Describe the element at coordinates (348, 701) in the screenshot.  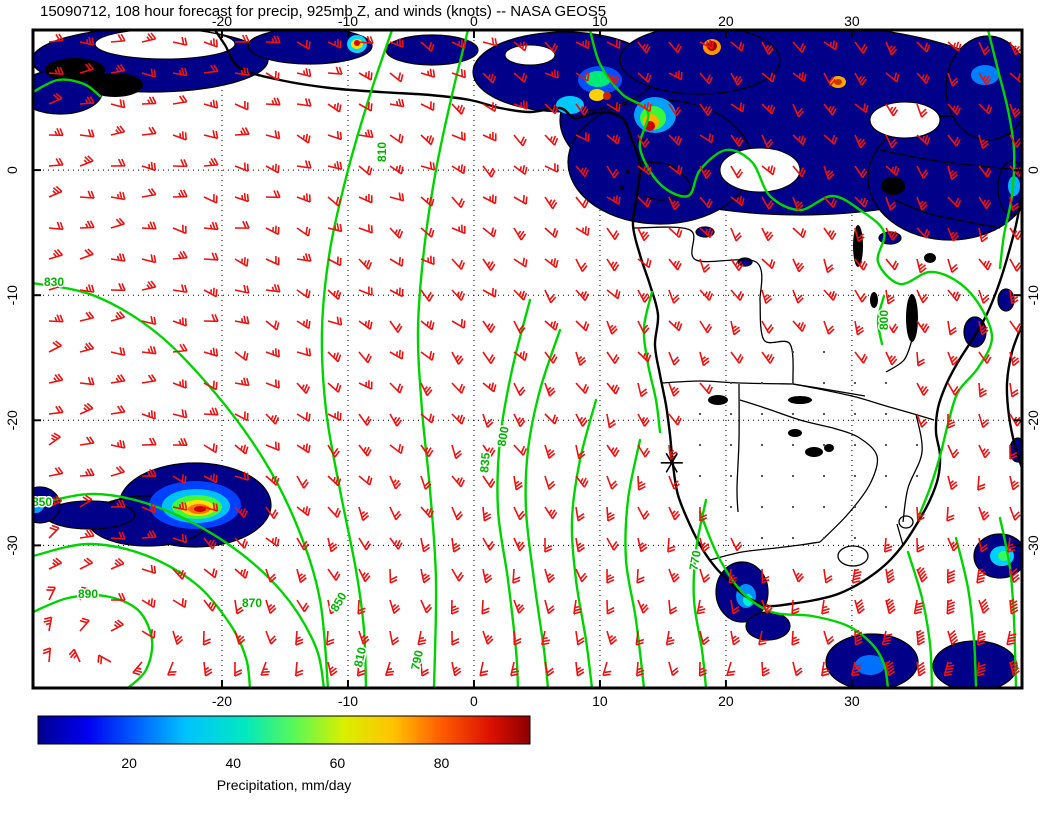
I see `lon-tick-label-bottom: -10` at that location.